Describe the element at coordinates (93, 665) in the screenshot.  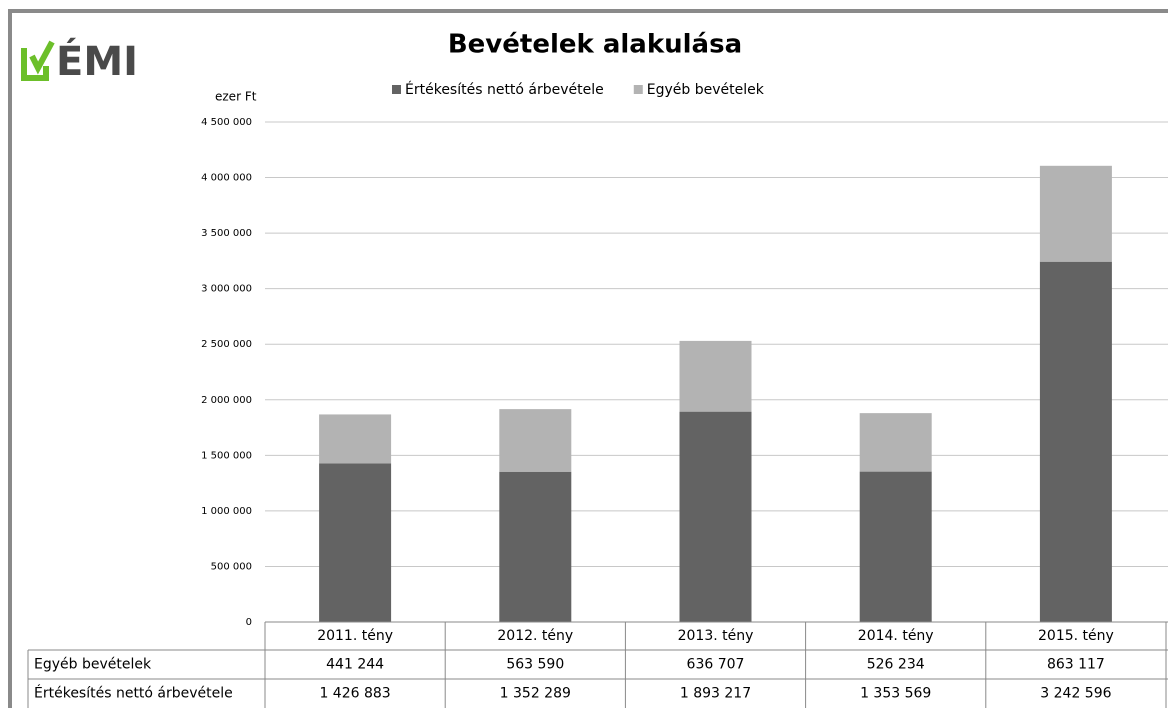
I see `table-row-label: Egyéb bevételek` at that location.